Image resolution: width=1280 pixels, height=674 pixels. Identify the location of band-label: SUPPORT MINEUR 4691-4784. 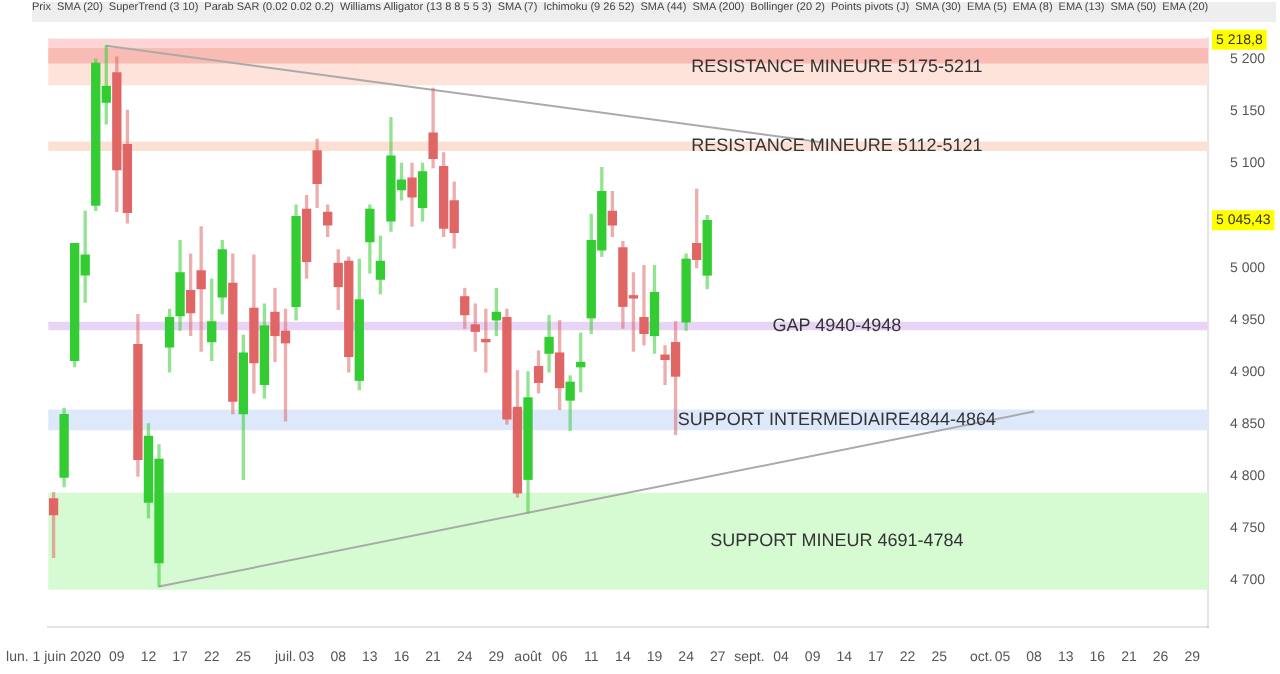
(837, 540).